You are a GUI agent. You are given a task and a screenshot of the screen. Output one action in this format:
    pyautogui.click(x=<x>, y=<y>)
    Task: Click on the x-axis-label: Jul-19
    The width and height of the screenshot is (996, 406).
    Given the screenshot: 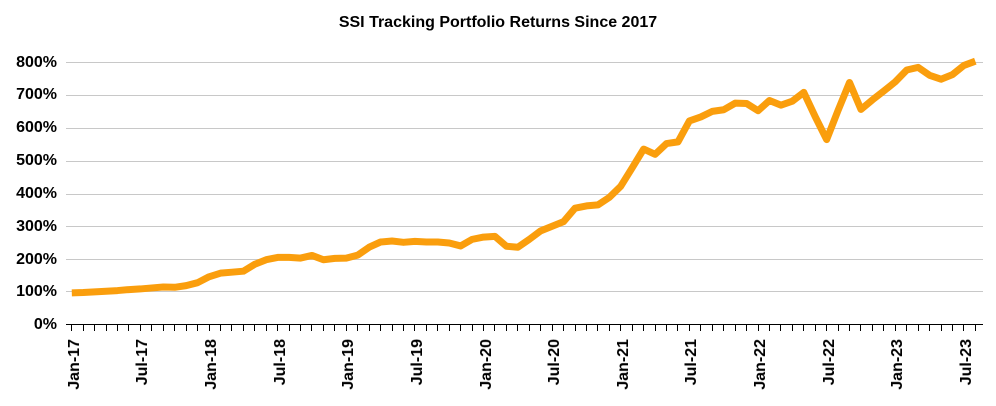 What is the action you would take?
    pyautogui.click(x=417, y=362)
    